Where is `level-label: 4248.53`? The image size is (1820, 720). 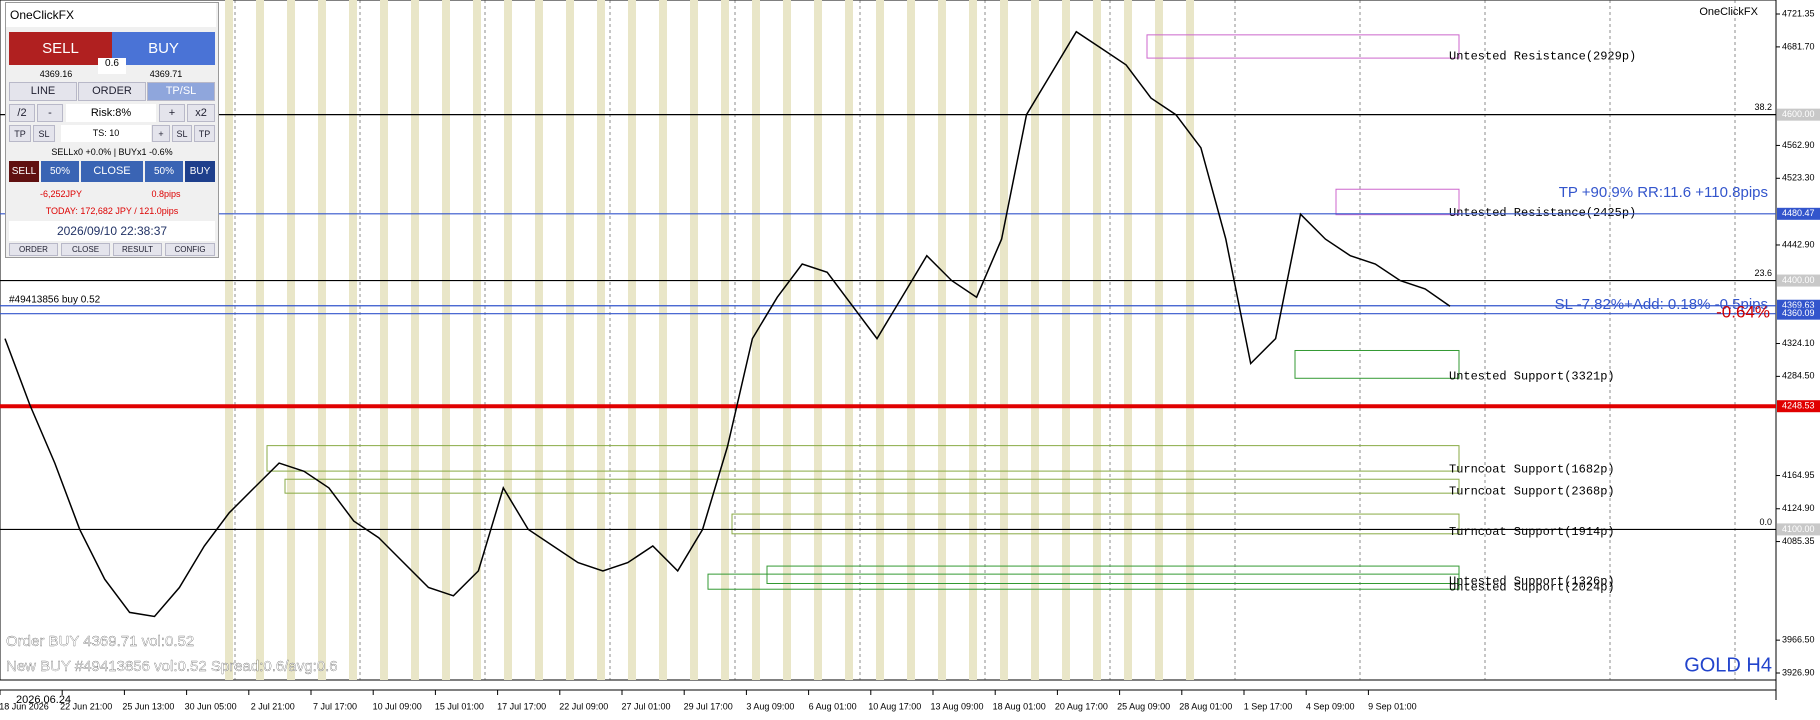 level-label: 4248.53 is located at coordinates (1798, 406).